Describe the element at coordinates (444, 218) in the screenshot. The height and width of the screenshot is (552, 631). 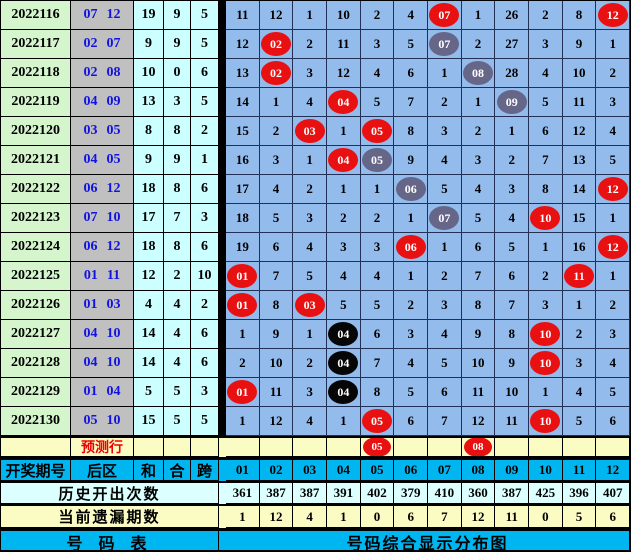
I see `ball-gray: 07` at that location.